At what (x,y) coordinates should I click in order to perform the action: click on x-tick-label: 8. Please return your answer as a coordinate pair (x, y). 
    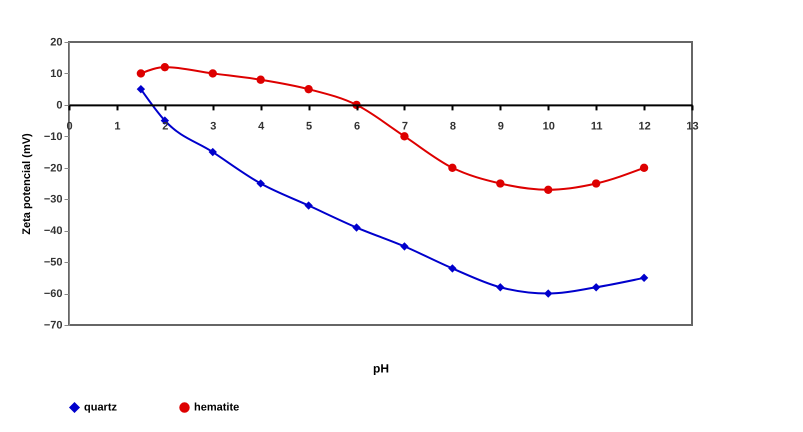
    Looking at the image, I should click on (453, 126).